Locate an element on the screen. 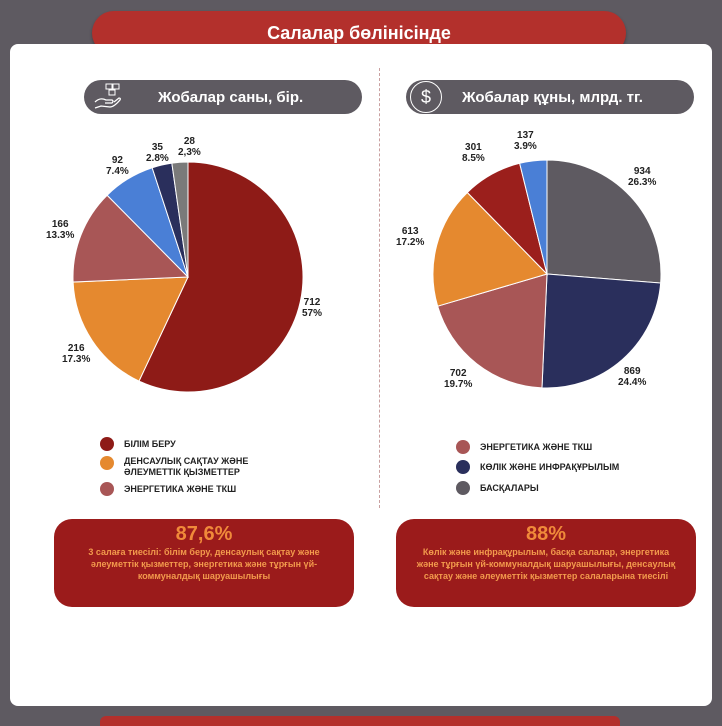 The height and width of the screenshot is (726, 722). summary-right-value: 88% is located at coordinates (546, 534).